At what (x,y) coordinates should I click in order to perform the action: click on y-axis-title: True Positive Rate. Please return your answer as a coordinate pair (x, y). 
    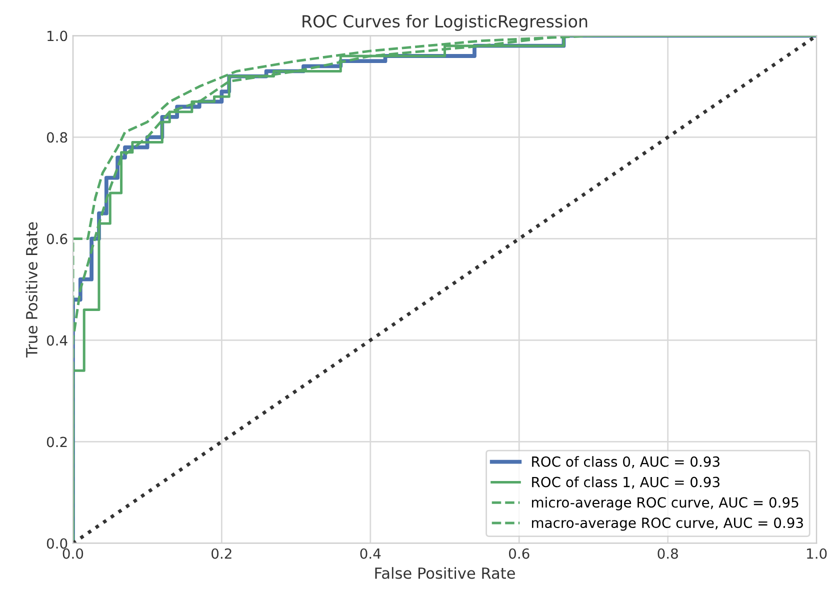
    Looking at the image, I should click on (32, 290).